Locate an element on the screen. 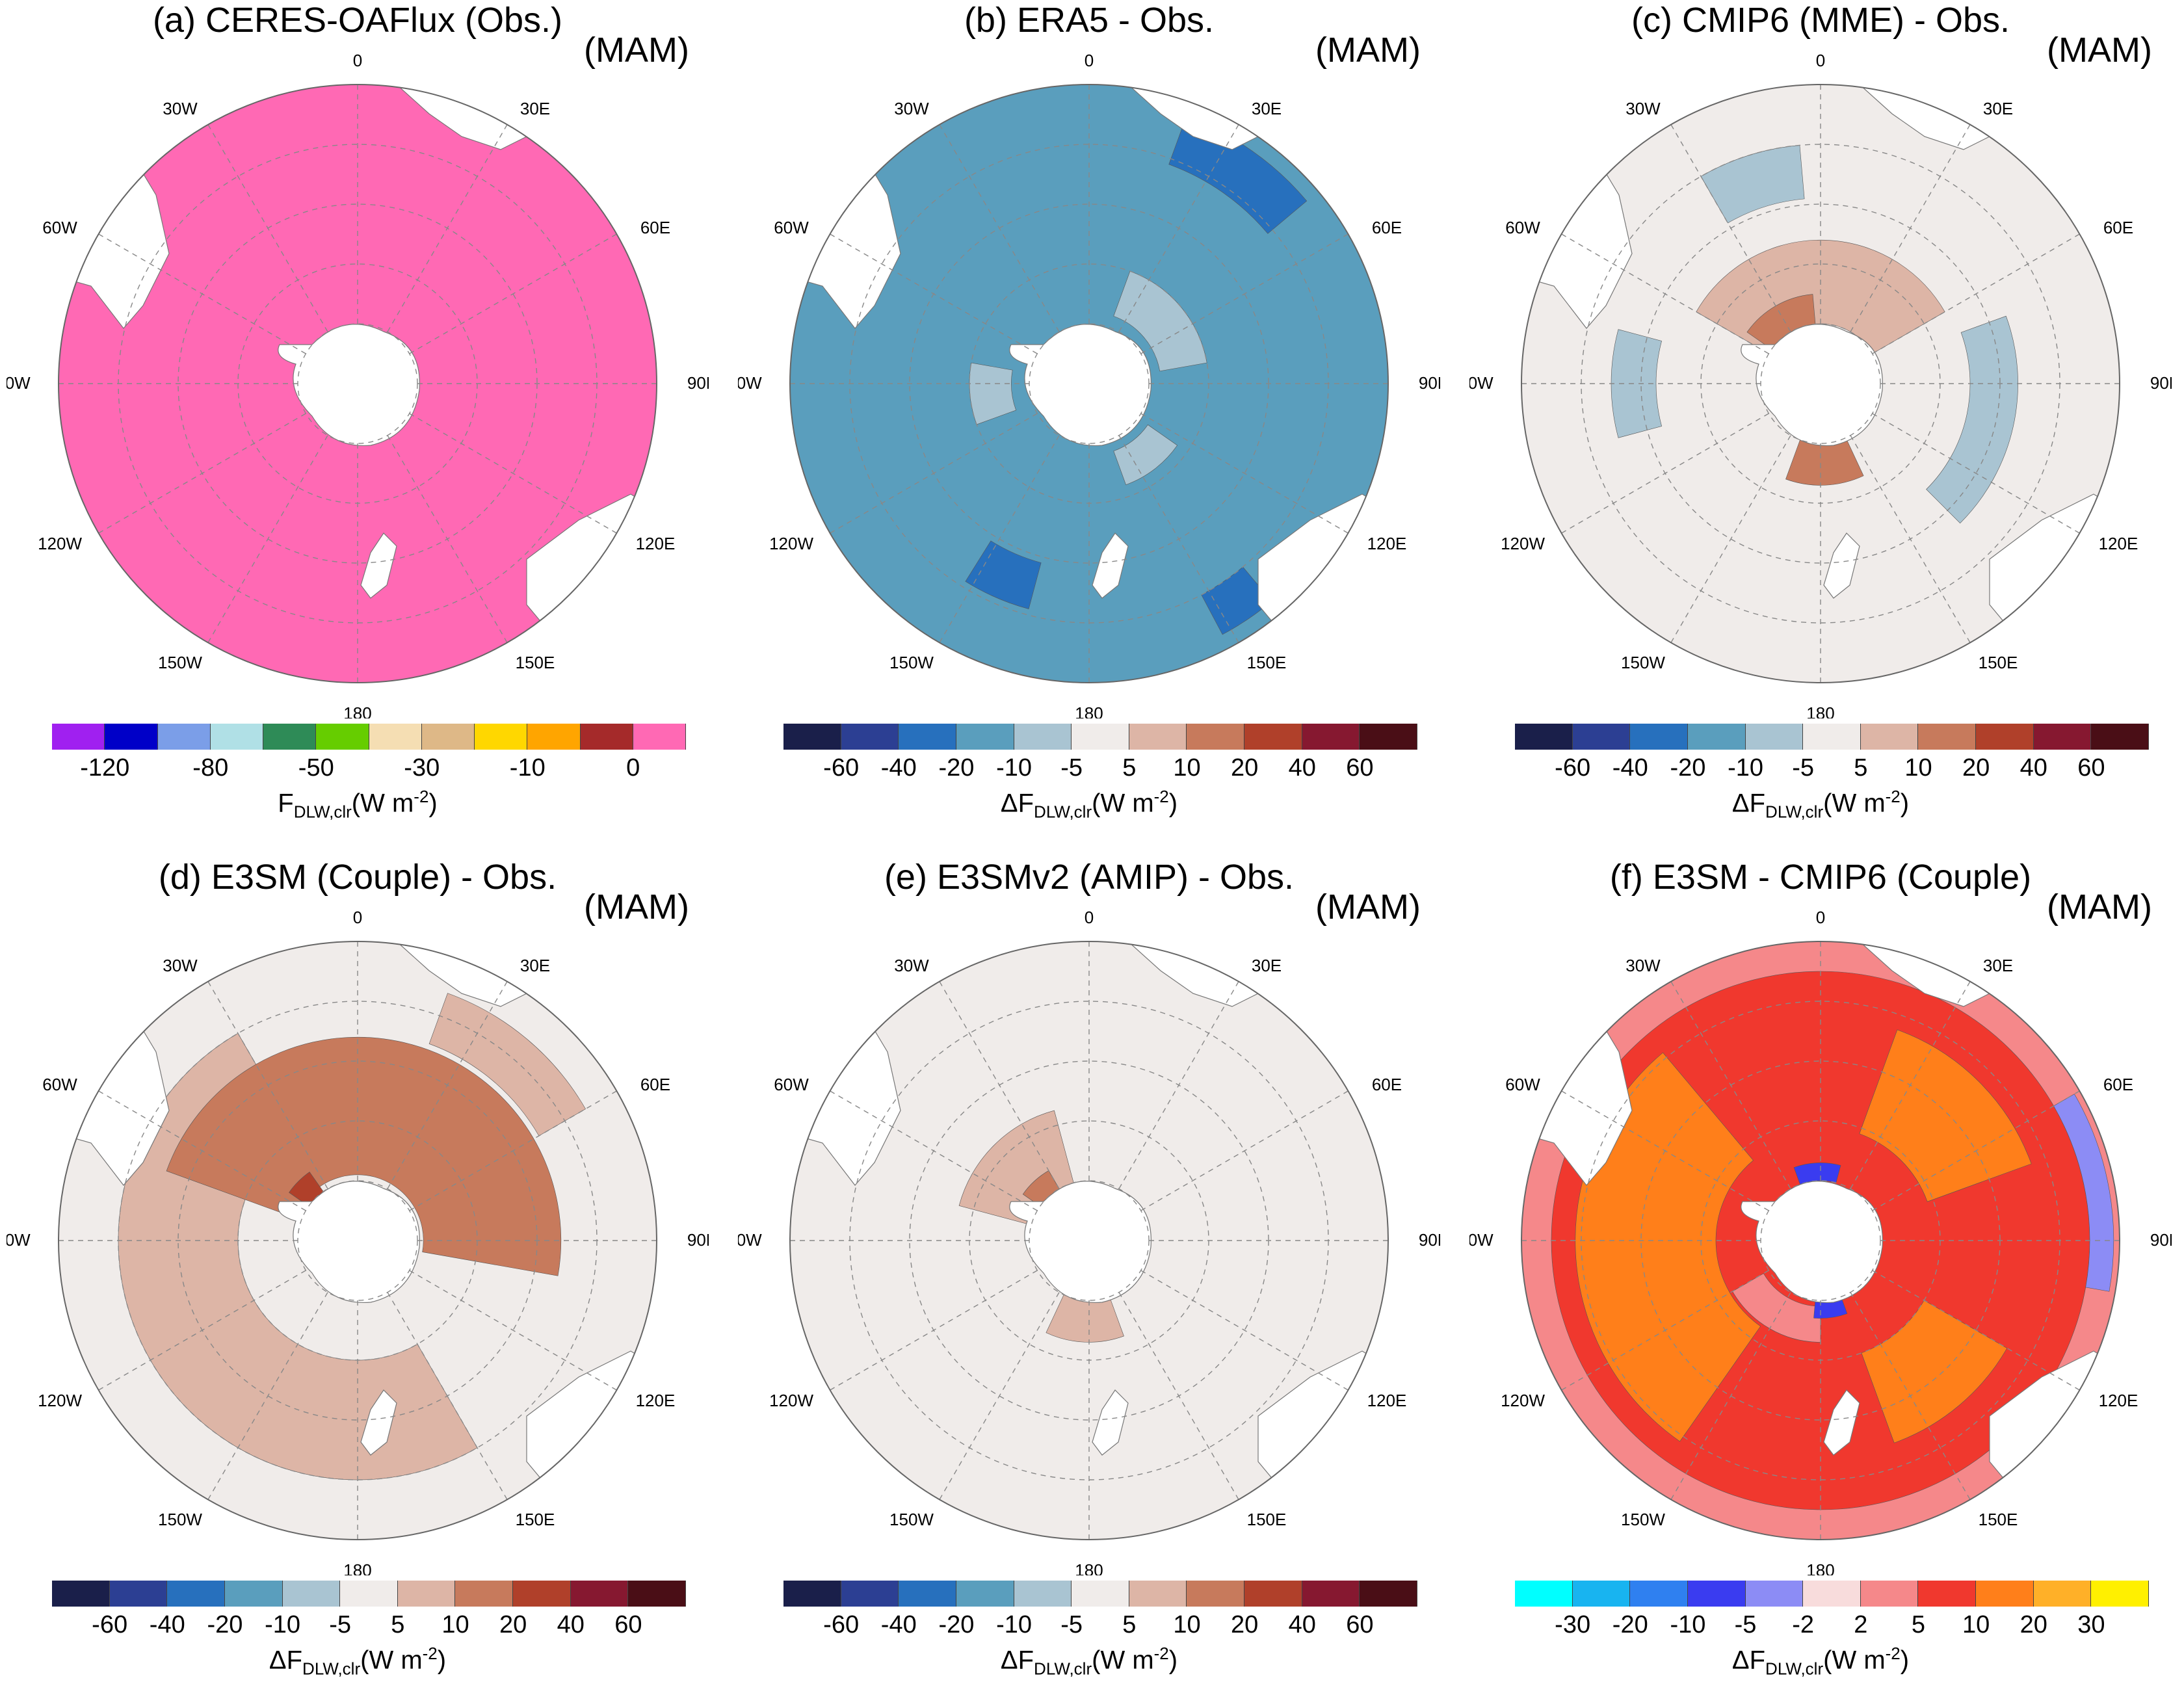 This screenshot has width=2184, height=1682. longitude-label: 30W is located at coordinates (180, 108).